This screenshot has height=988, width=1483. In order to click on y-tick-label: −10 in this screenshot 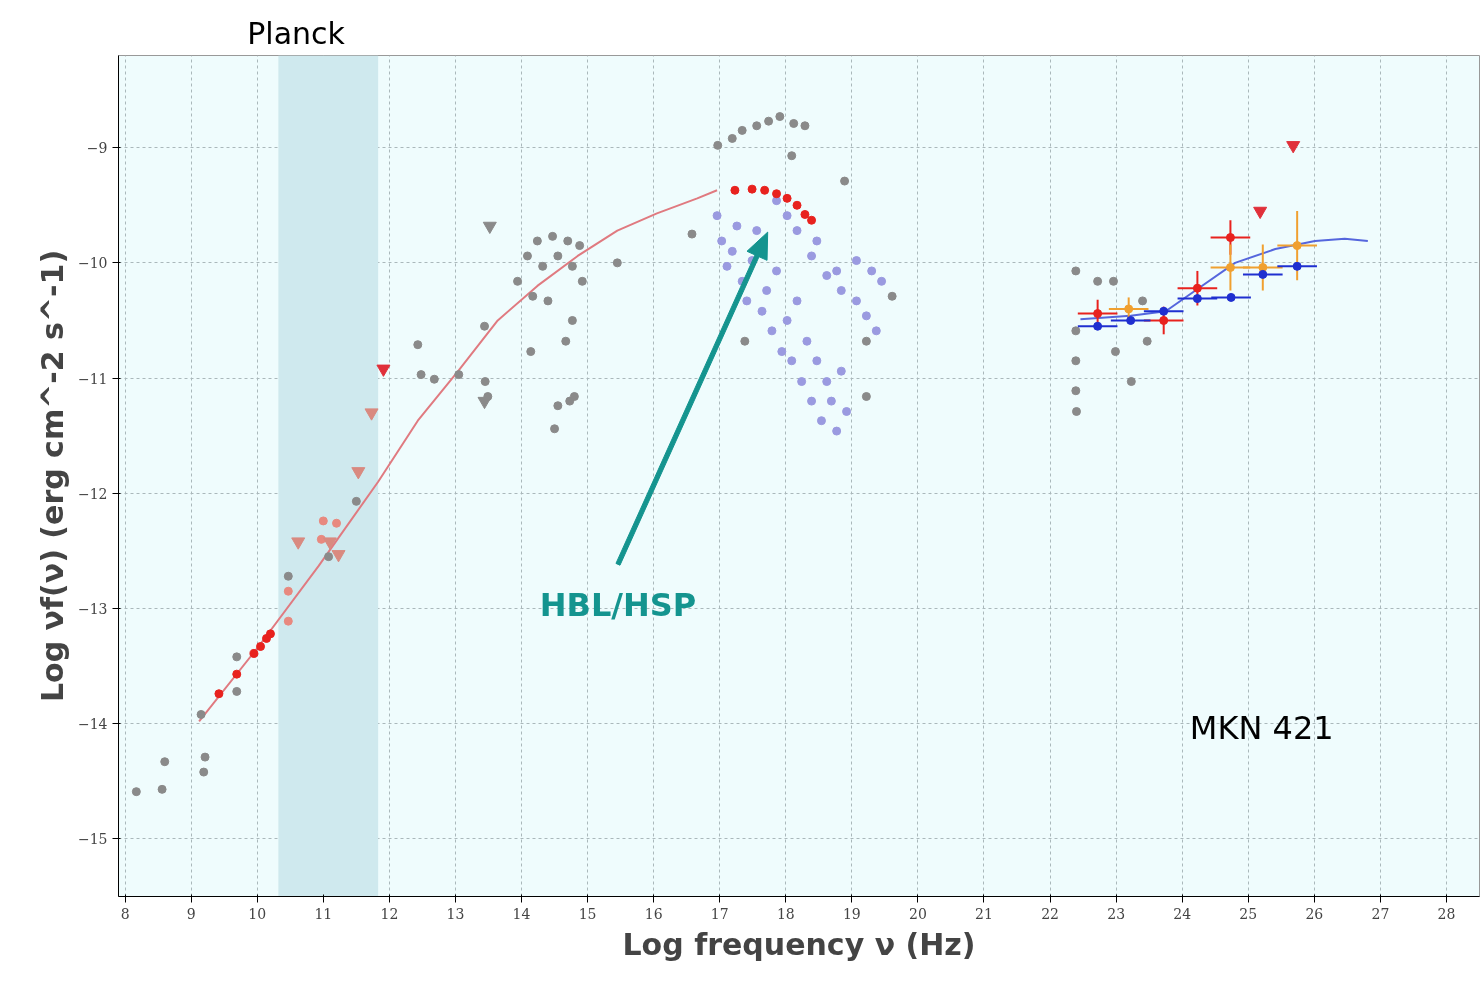, I will do `click(92, 263)`.